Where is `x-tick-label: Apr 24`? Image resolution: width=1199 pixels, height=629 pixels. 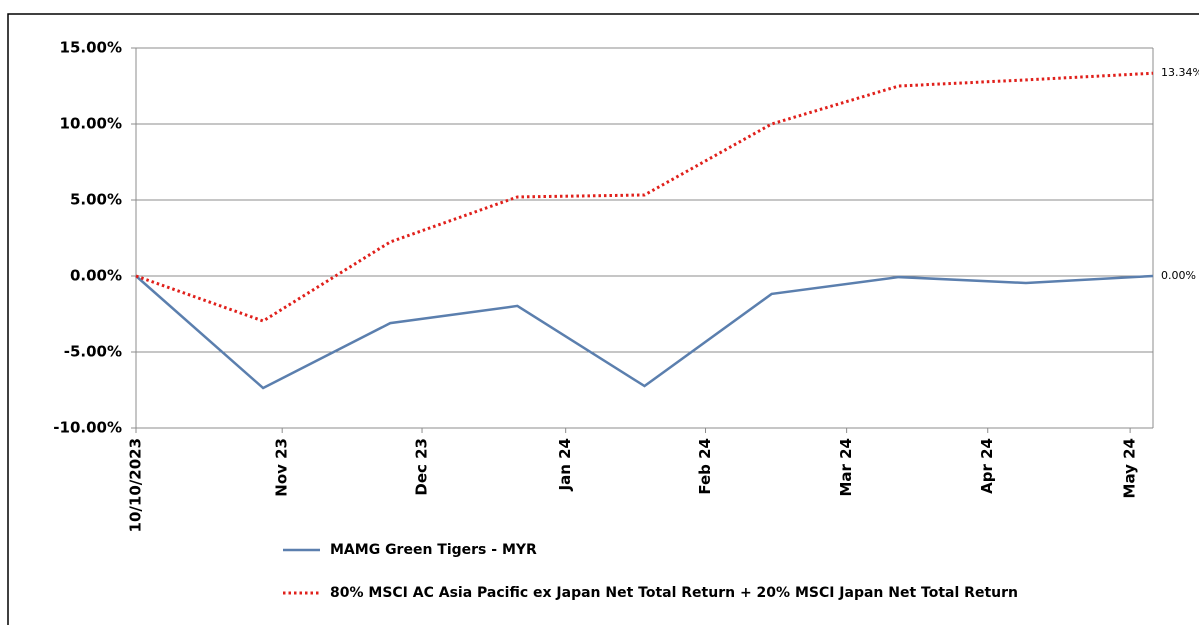
x-tick-label: Apr 24 is located at coordinates (987, 466).